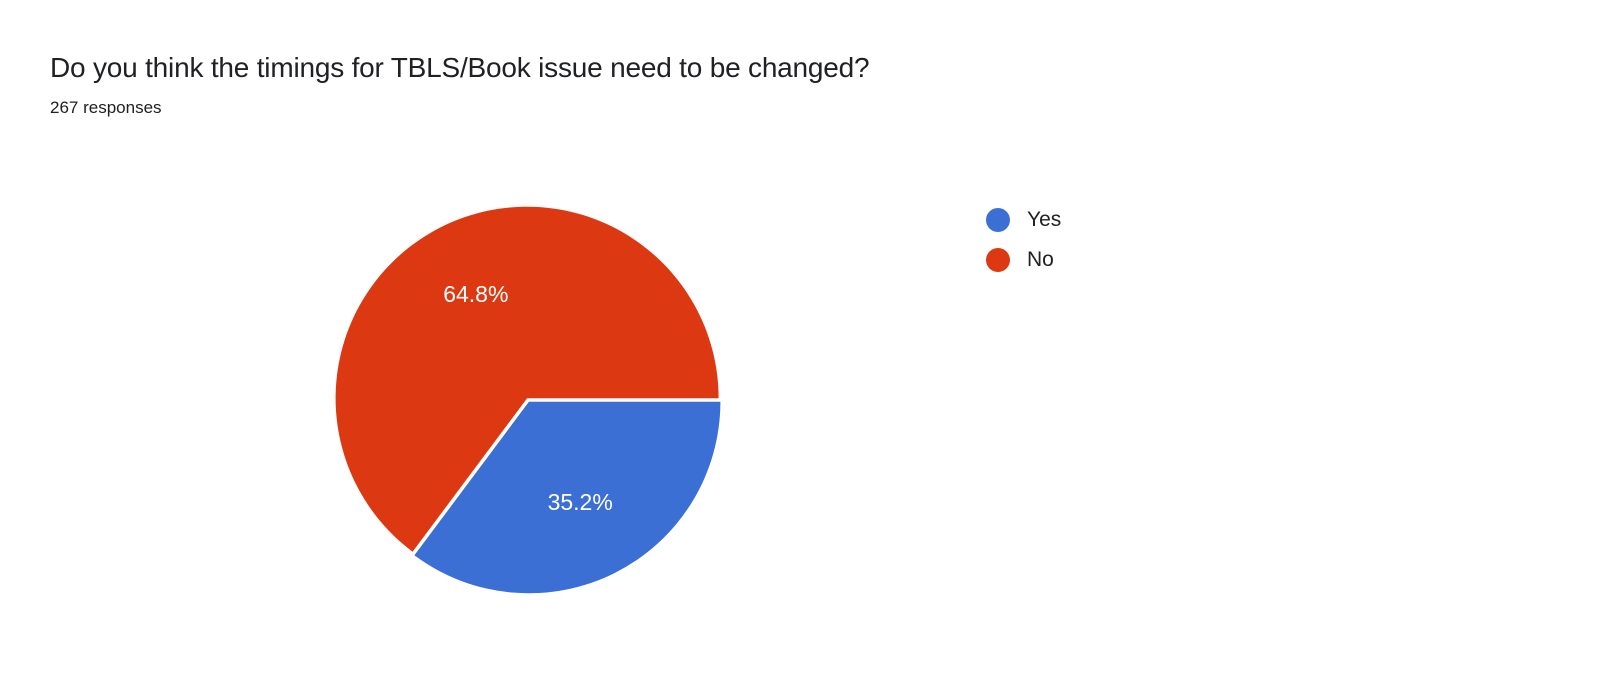 The image size is (1600, 673). What do you see at coordinates (475, 294) in the screenshot?
I see `pie-label-no: 64.8%` at bounding box center [475, 294].